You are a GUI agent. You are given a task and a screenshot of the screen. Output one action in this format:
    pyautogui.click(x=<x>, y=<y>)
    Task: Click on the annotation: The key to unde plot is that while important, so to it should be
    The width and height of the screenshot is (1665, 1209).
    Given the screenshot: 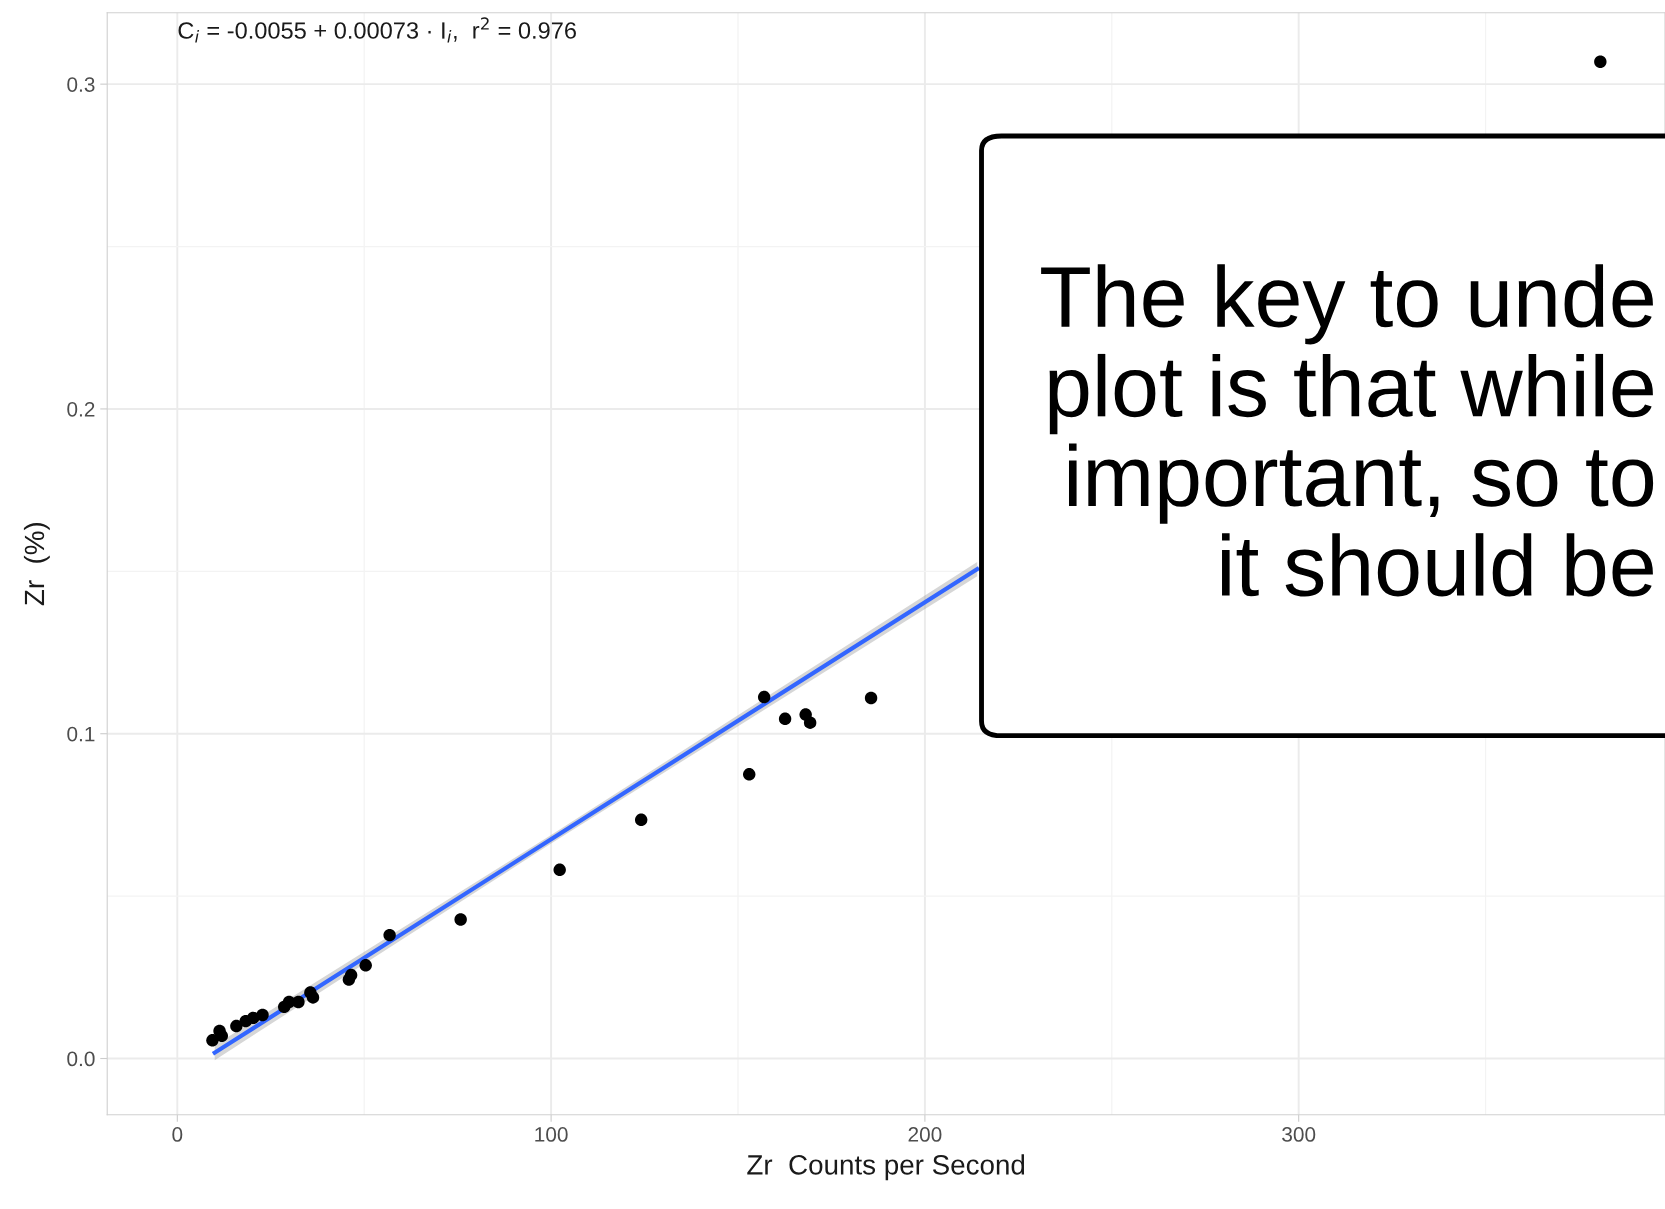 What is the action you would take?
    pyautogui.click(x=1347, y=430)
    